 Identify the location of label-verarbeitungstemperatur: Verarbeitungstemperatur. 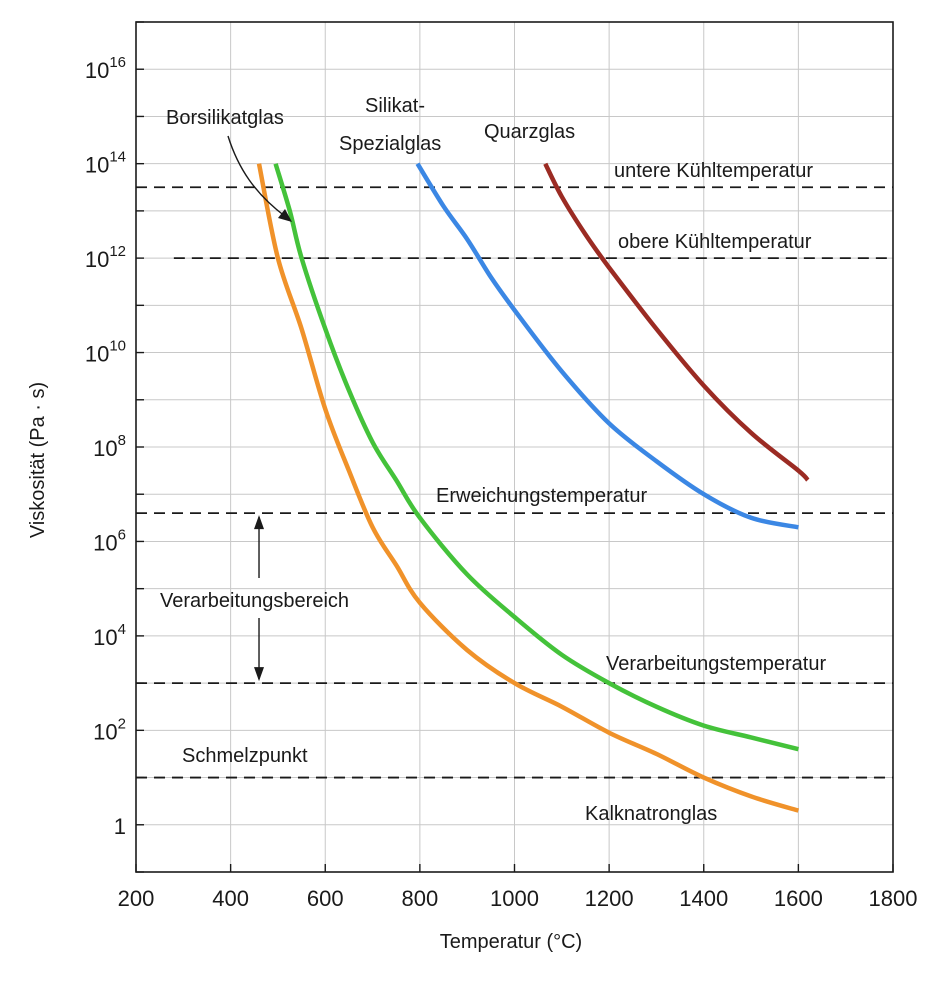
(716, 664).